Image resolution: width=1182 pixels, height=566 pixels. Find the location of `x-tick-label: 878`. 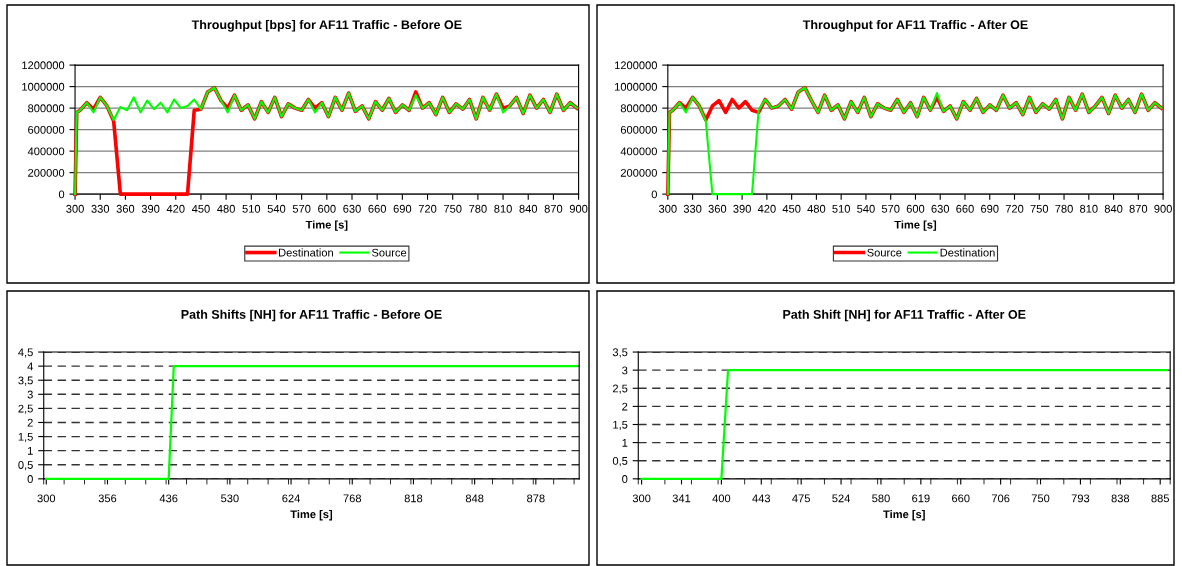

x-tick-label: 878 is located at coordinates (536, 498).